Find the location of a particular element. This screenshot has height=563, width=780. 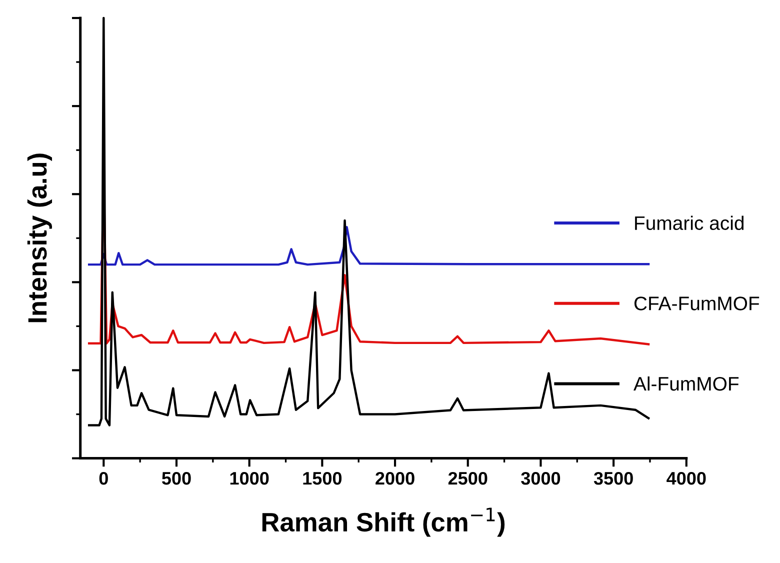

x-tick-label: 0 is located at coordinates (103, 478).